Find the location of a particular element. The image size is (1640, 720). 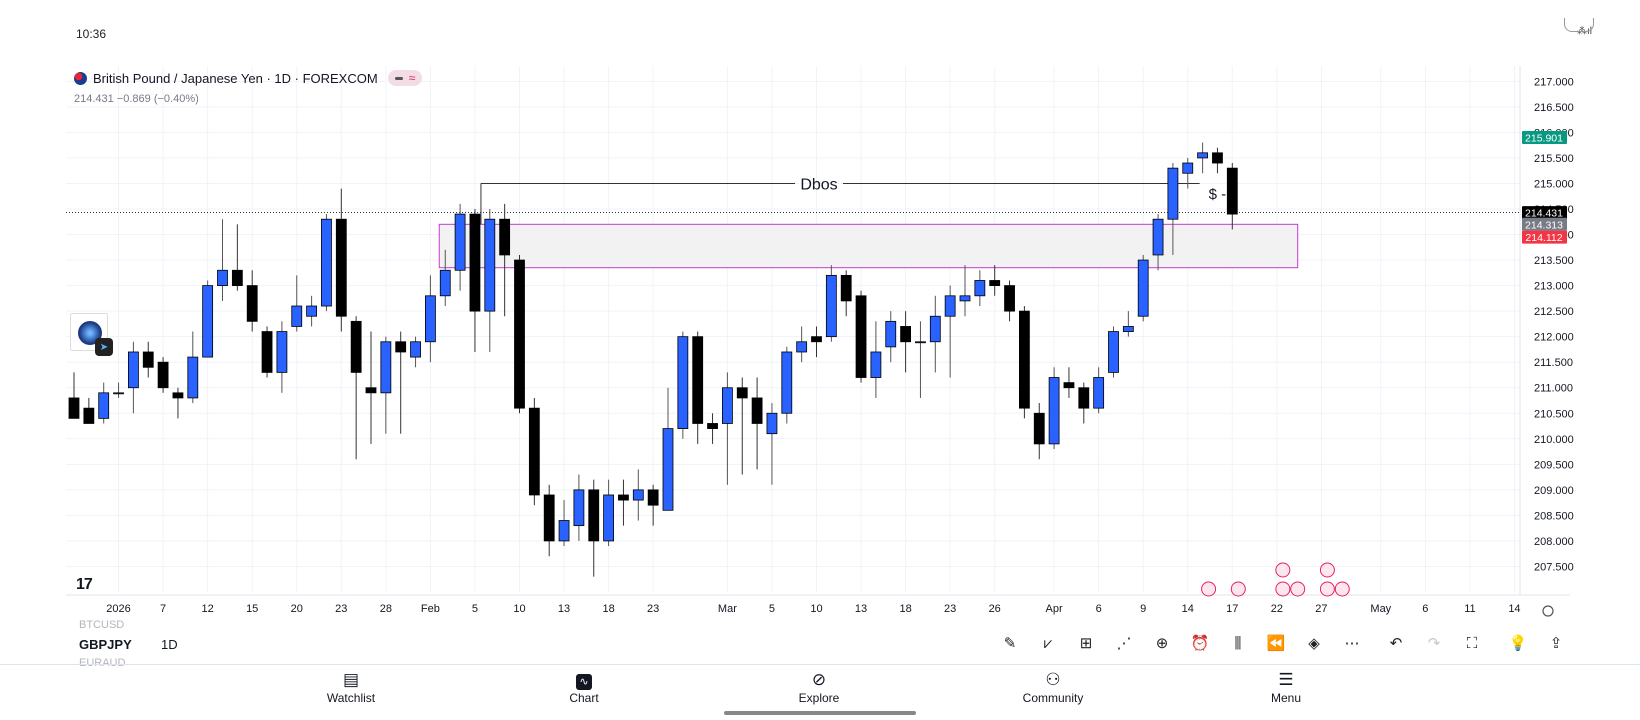

x-tick-label: 27 is located at coordinates (1321, 609).